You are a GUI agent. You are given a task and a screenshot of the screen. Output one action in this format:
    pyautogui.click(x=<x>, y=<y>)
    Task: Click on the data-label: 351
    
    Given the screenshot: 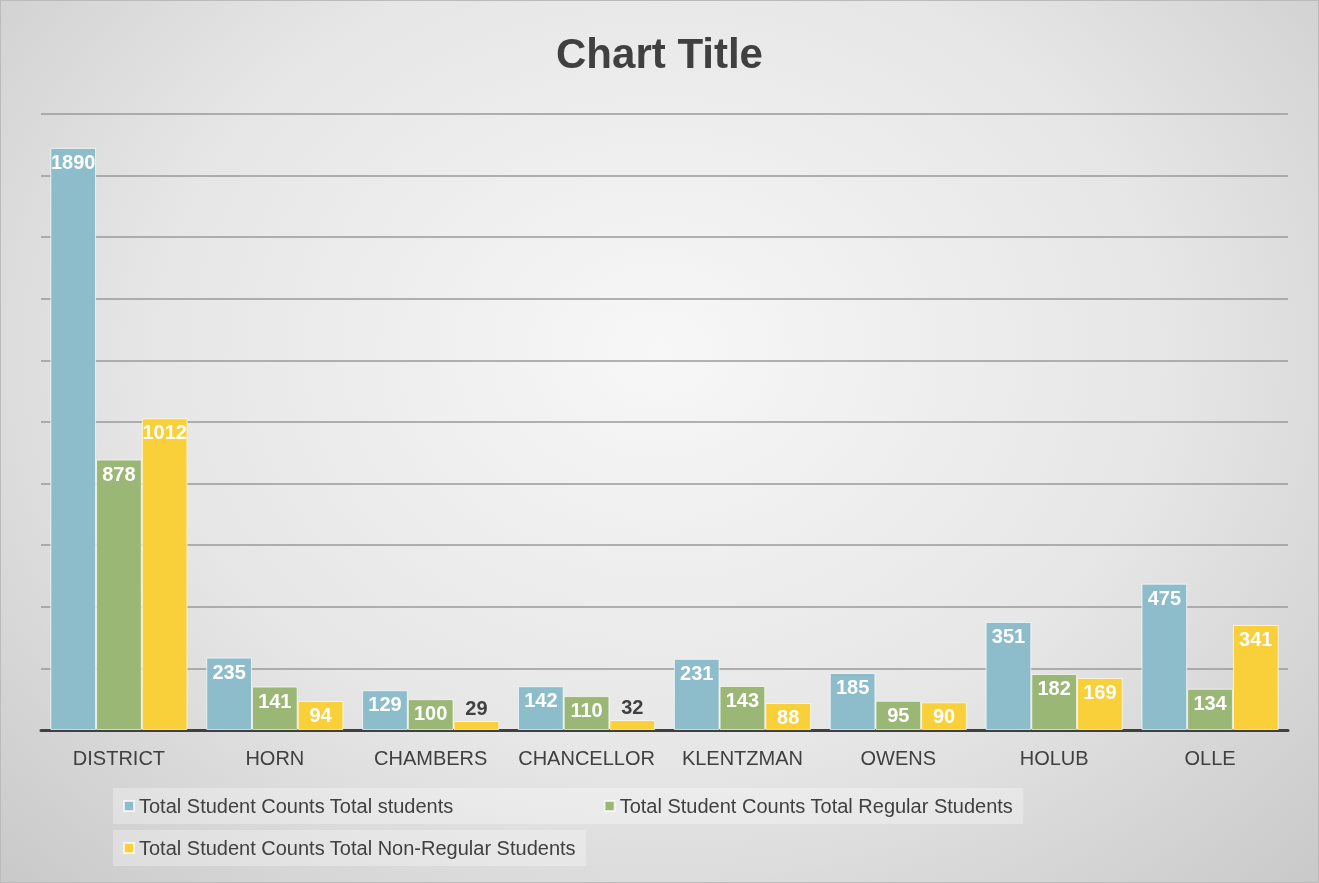 What is the action you would take?
    pyautogui.click(x=1008, y=635)
    